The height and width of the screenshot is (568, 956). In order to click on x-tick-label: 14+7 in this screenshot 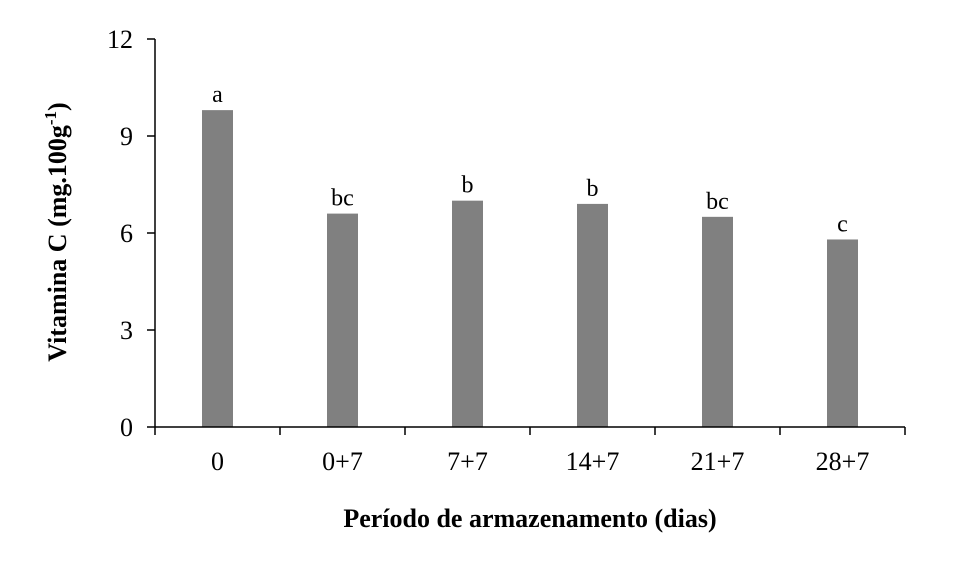, I will do `click(593, 461)`.